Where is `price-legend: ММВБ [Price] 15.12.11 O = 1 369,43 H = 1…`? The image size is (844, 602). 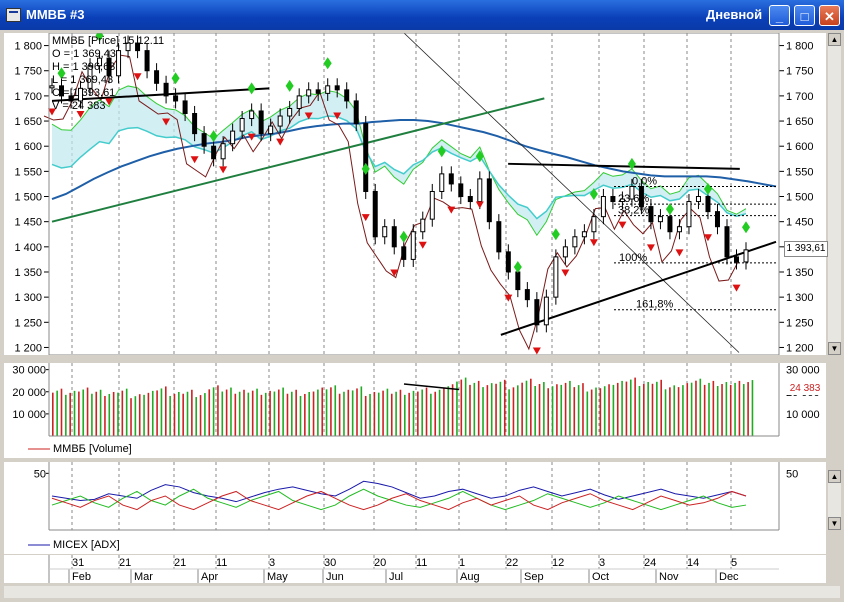
price-legend: ММВБ [Price] 15.12.11 O = 1 369,43 H = 1… is located at coordinates (108, 74).